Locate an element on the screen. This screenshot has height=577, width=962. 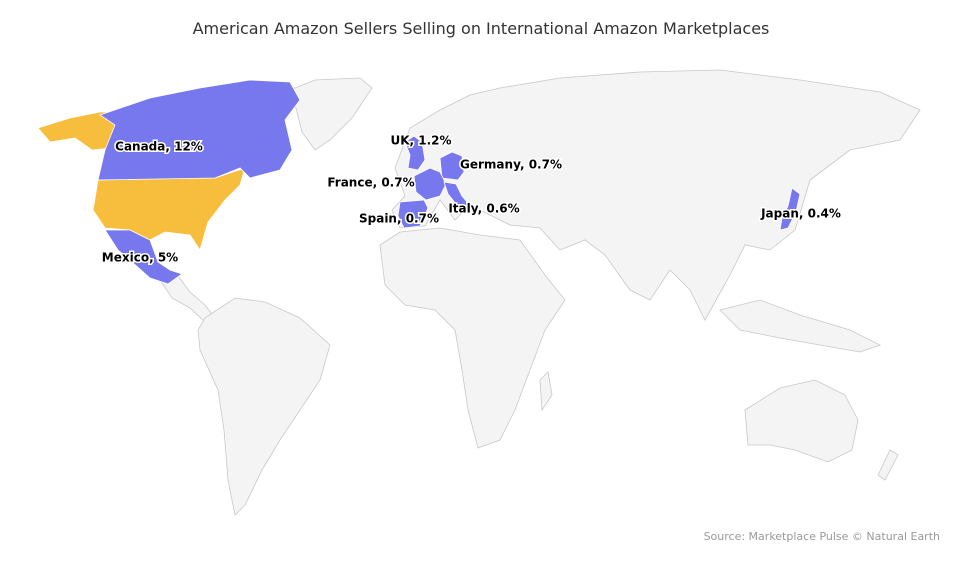
greenland is located at coordinates (328, 114).